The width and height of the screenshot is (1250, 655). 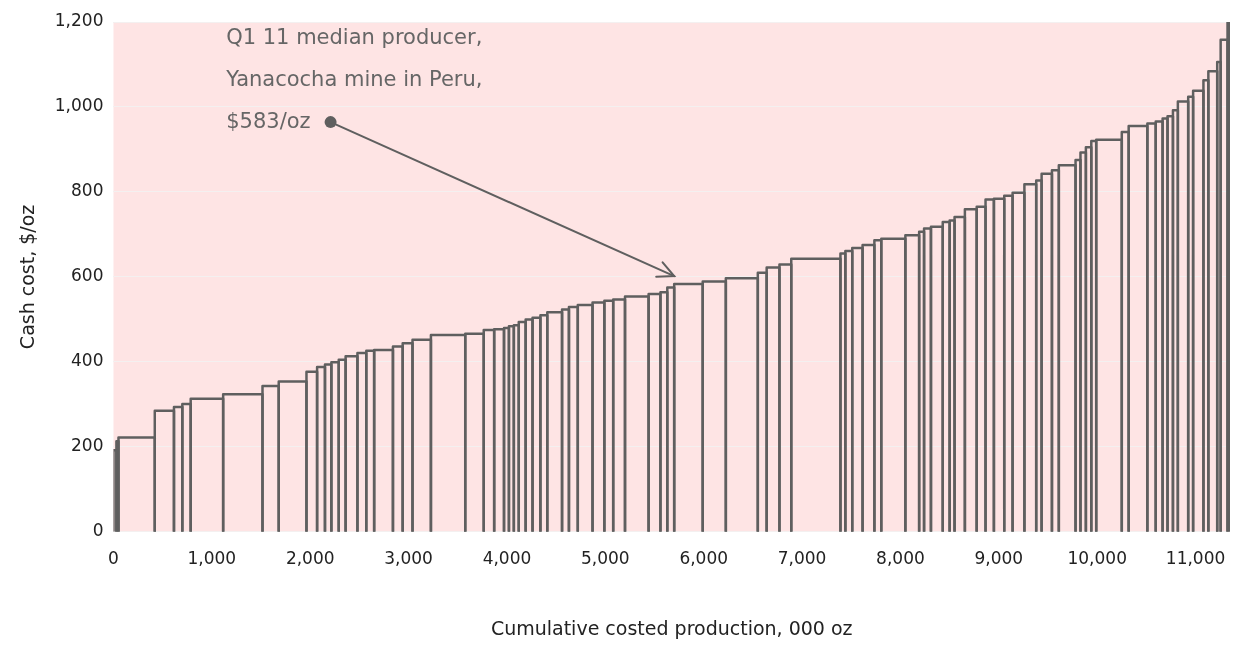 I want to click on y-tick-label: 200, so click(x=87, y=445).